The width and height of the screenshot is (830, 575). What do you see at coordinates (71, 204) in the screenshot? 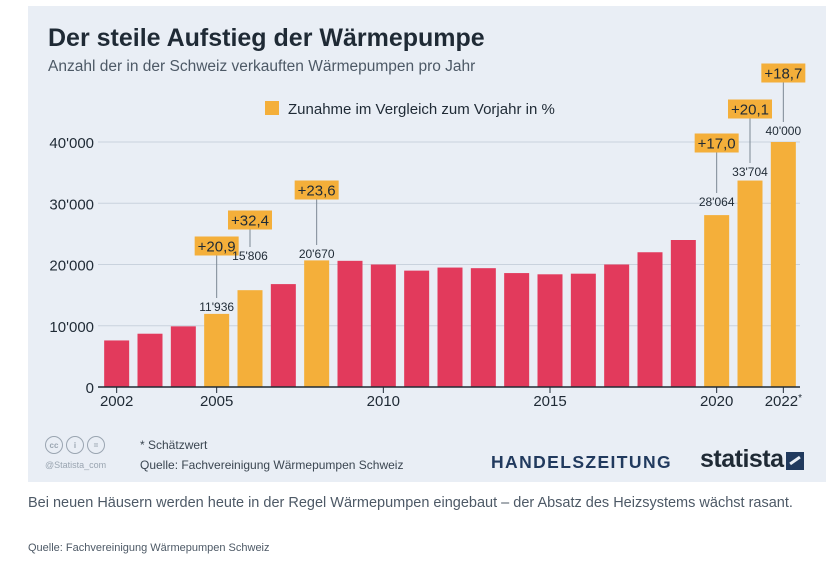
I see `y-tick-label: 30'000` at bounding box center [71, 204].